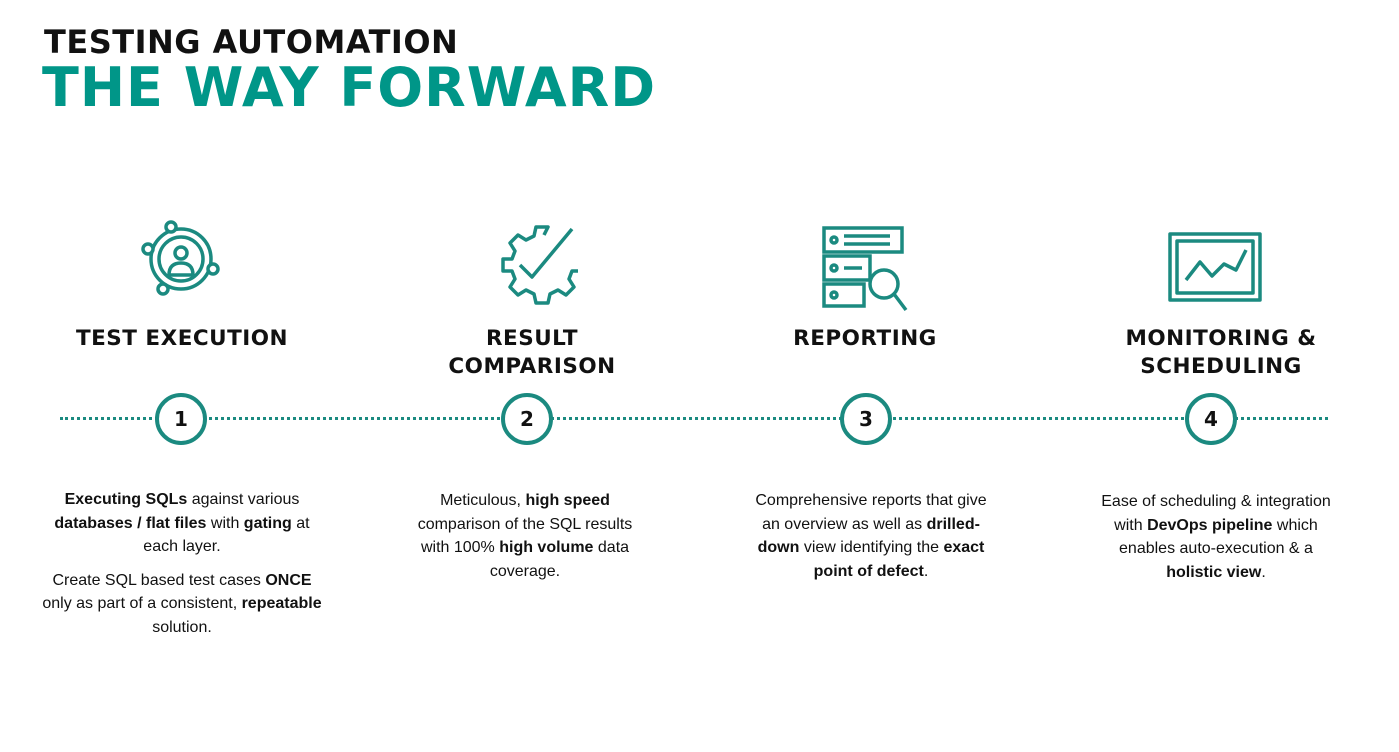  What do you see at coordinates (483, 500) in the screenshot?
I see `description-text: Meticulous,` at bounding box center [483, 500].